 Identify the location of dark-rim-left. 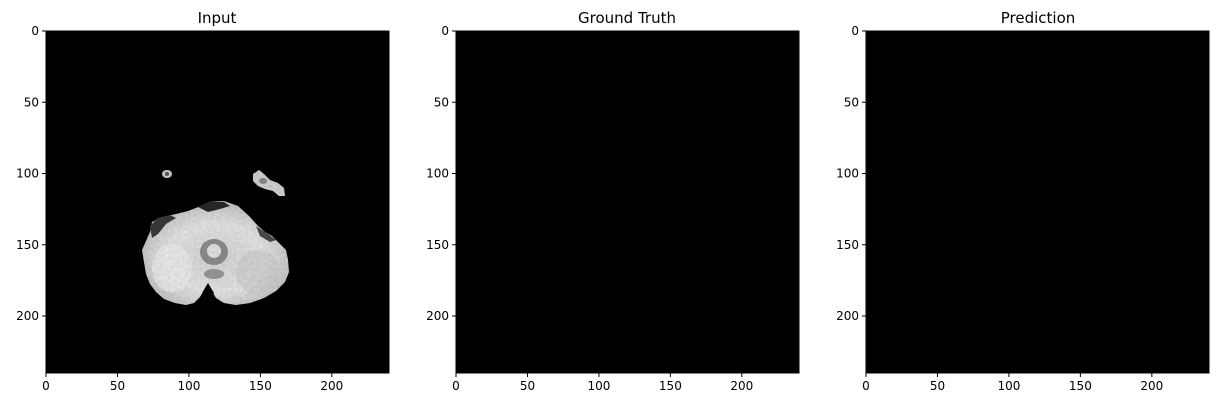
(163, 226).